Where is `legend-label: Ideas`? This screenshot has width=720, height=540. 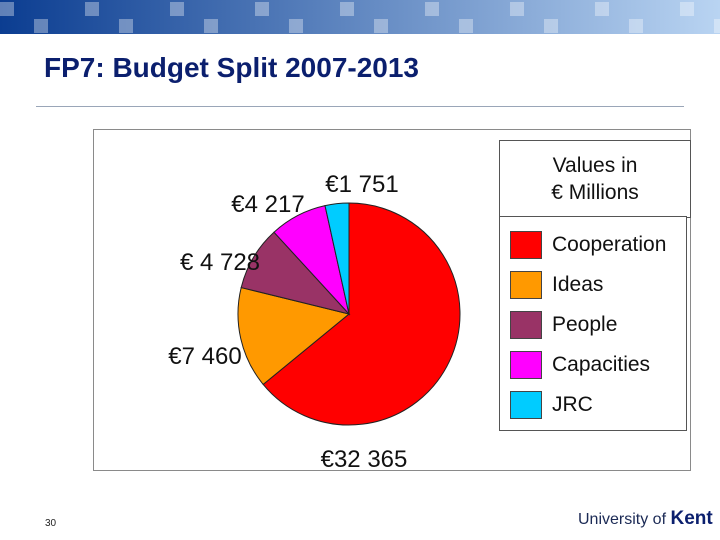
legend-label: Ideas is located at coordinates (578, 284).